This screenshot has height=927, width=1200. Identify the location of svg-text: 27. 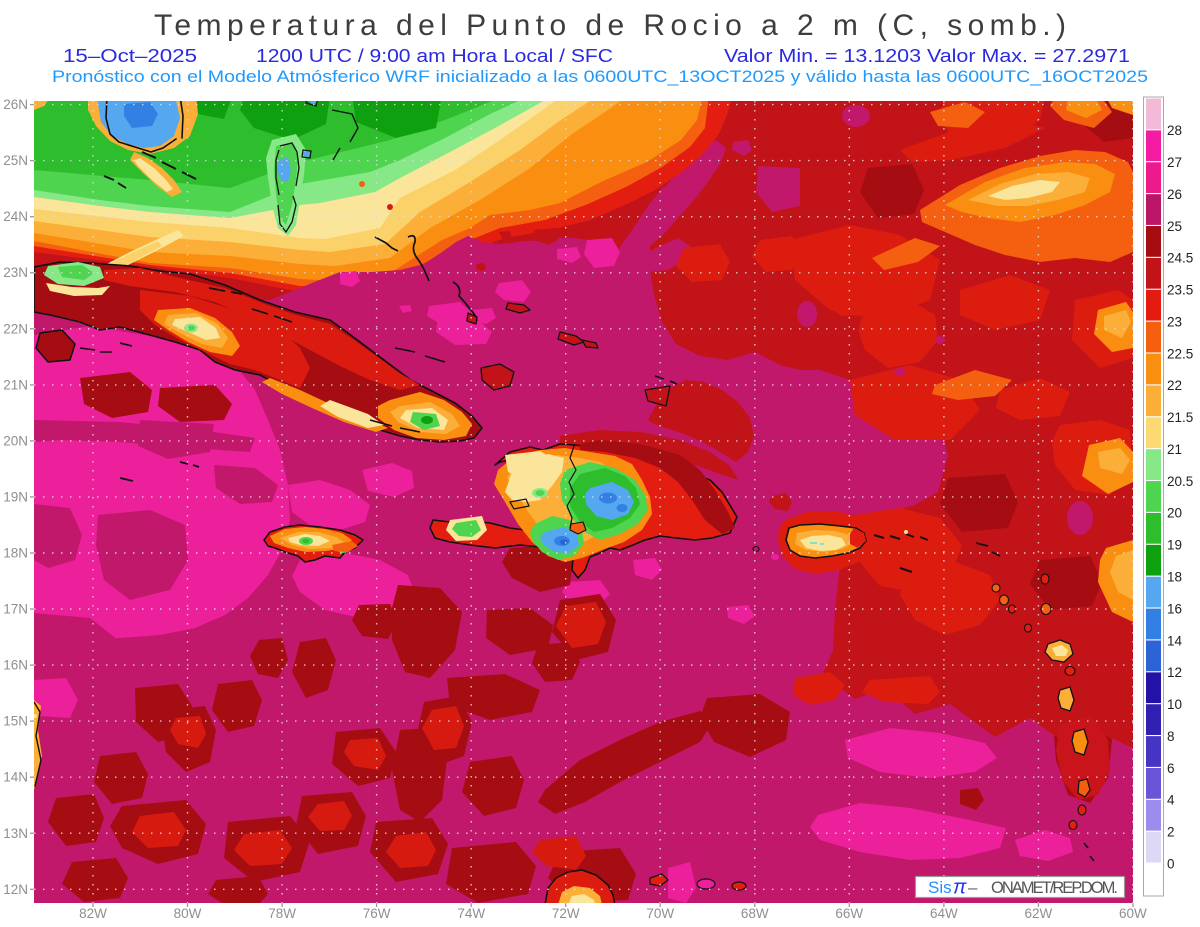
(1174, 162).